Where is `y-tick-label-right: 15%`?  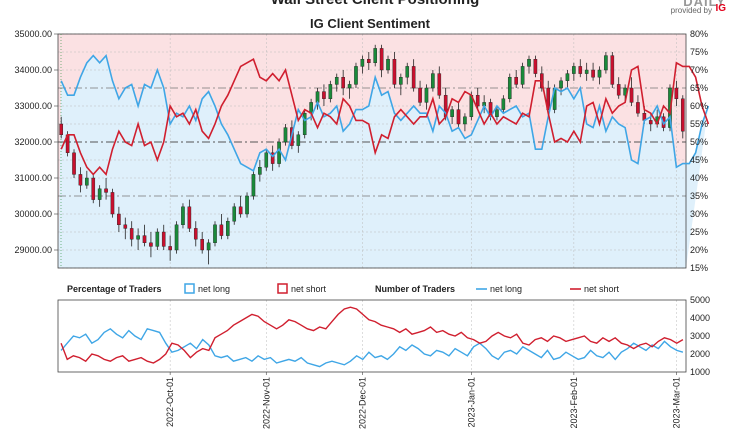
y-tick-label-right: 15% is located at coordinates (699, 268).